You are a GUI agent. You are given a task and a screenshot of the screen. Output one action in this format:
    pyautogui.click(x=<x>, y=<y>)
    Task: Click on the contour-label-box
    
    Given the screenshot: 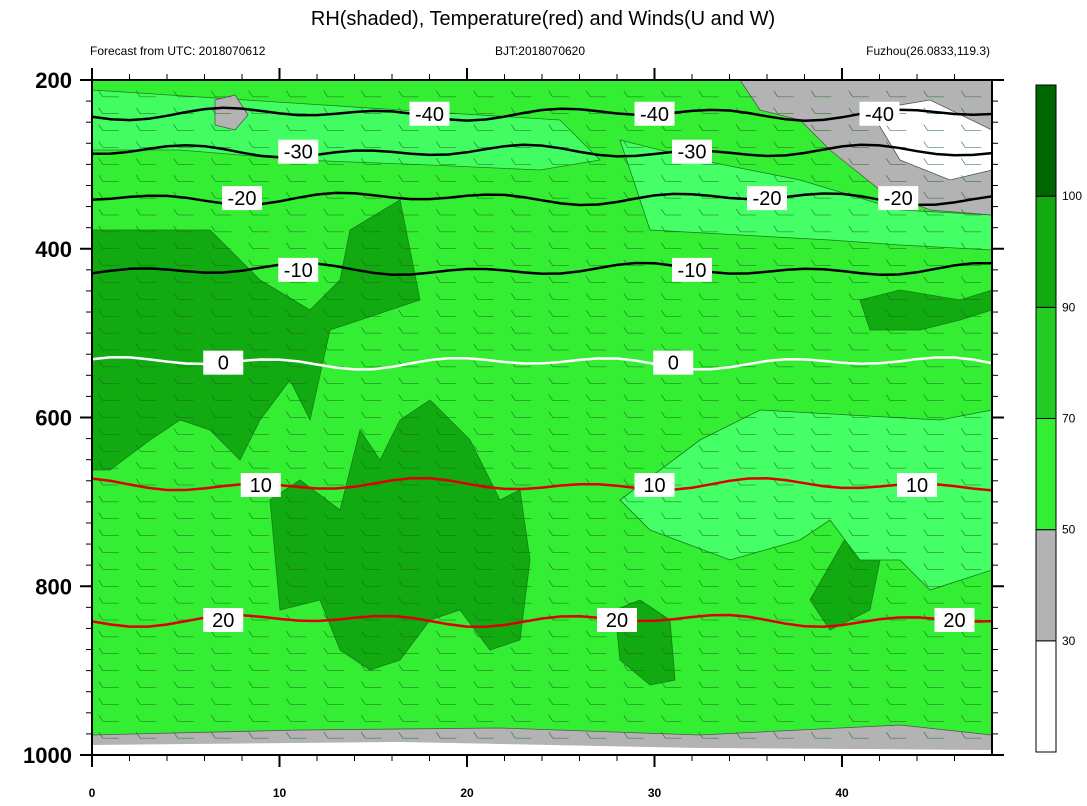 What is the action you would take?
    pyautogui.click(x=673, y=362)
    